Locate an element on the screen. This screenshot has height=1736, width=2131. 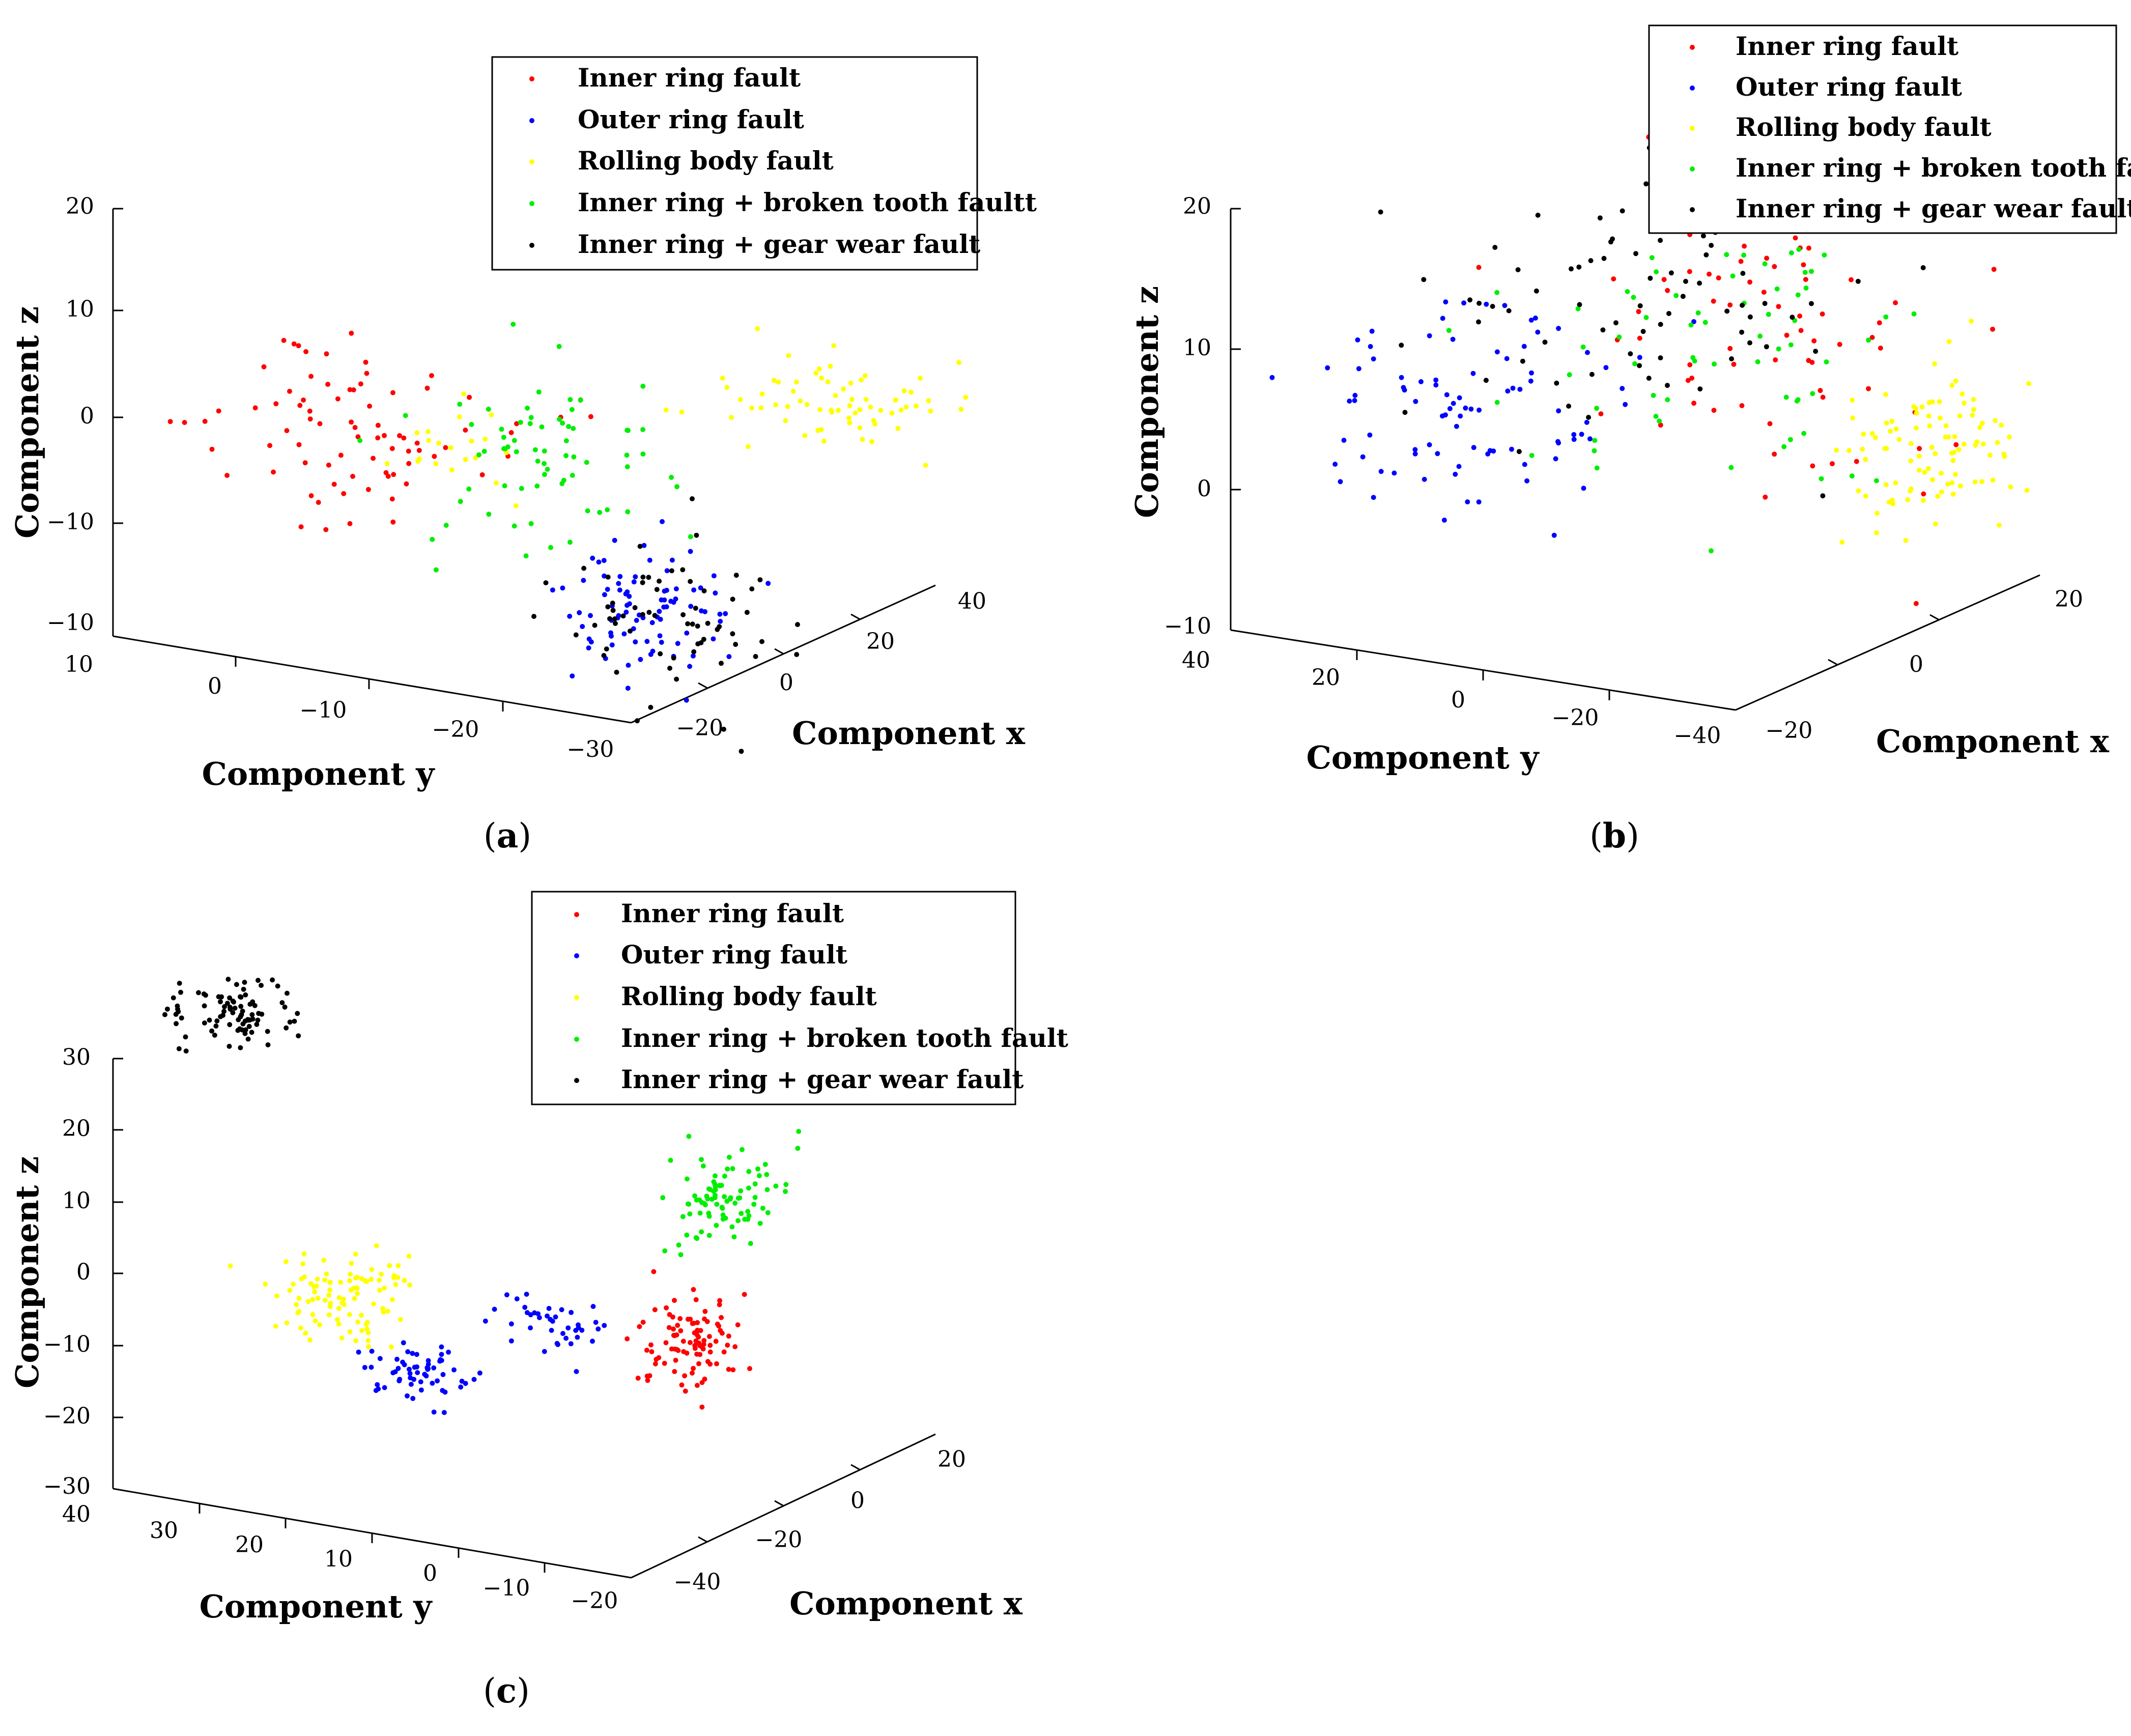
panel-a-points is located at coordinates (568, 538).